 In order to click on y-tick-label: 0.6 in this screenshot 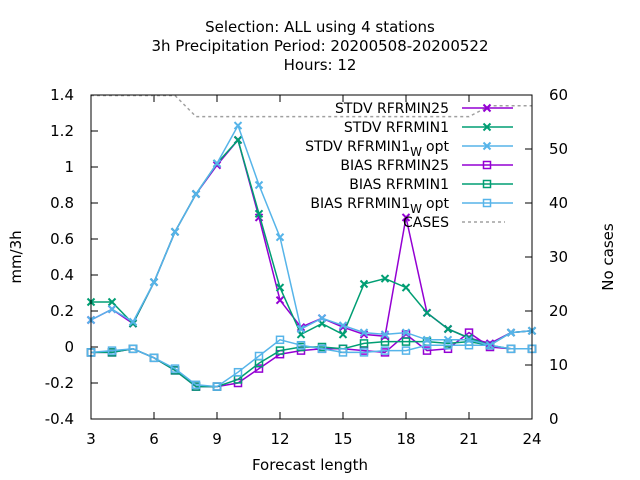, I will do `click(62, 239)`.